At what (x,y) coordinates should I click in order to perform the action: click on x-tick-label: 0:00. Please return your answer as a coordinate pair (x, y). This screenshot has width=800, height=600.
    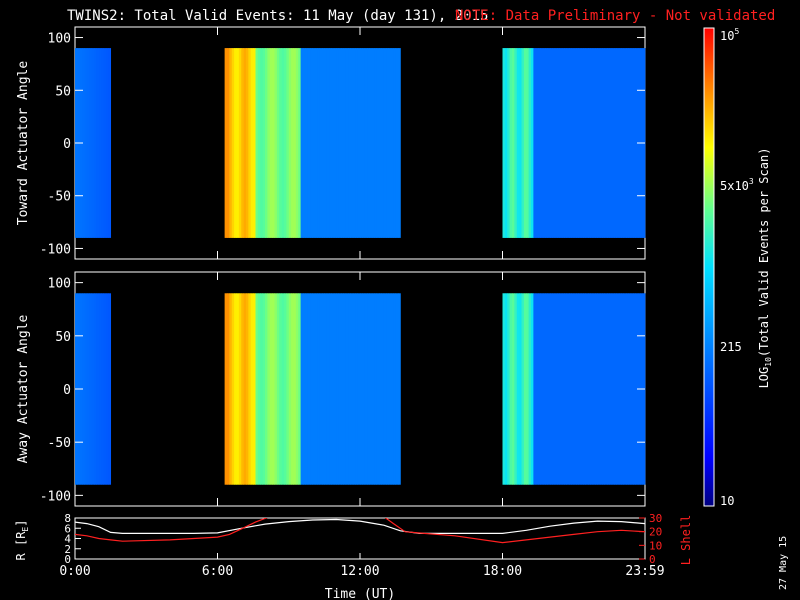
    Looking at the image, I should click on (74, 571).